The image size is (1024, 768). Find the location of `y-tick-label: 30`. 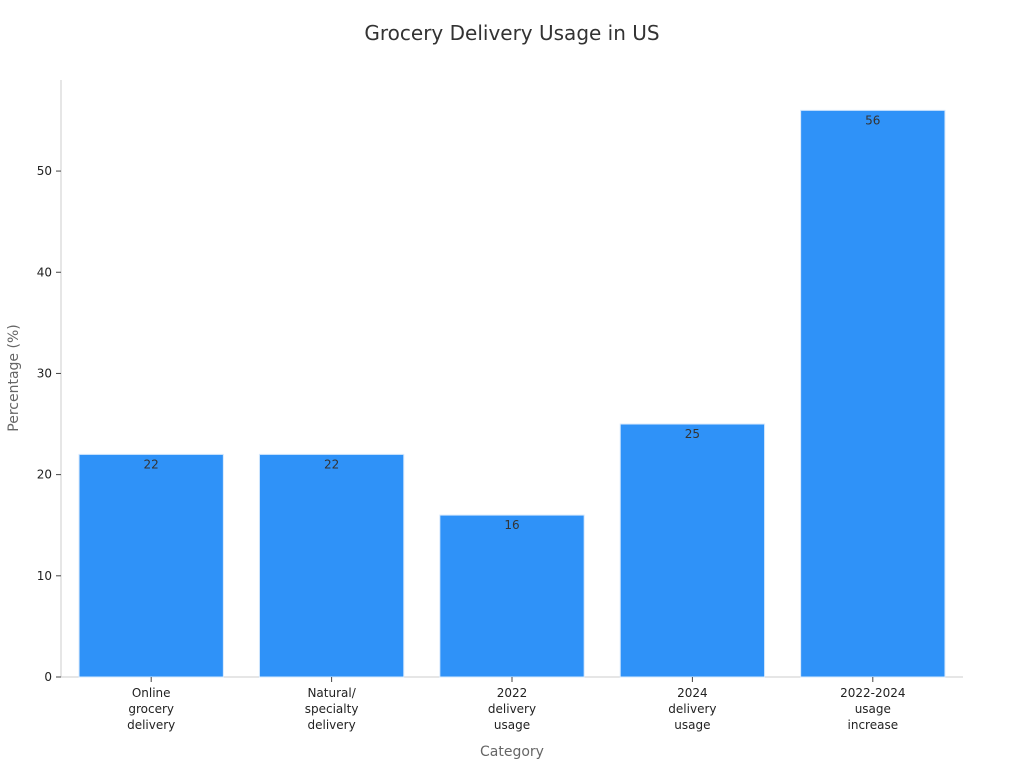

y-tick-label: 30 is located at coordinates (44, 373).